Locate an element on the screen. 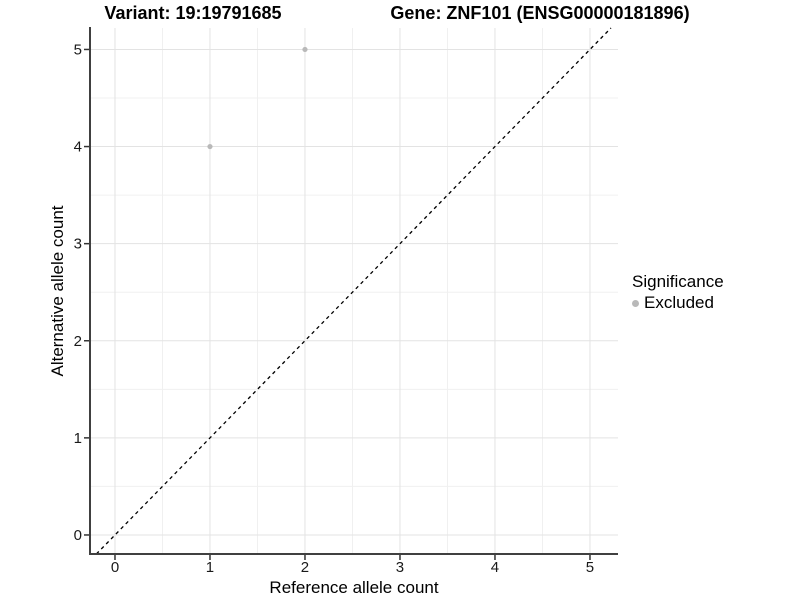 The image size is (800, 600). x-tick-label: 3 is located at coordinates (400, 567).